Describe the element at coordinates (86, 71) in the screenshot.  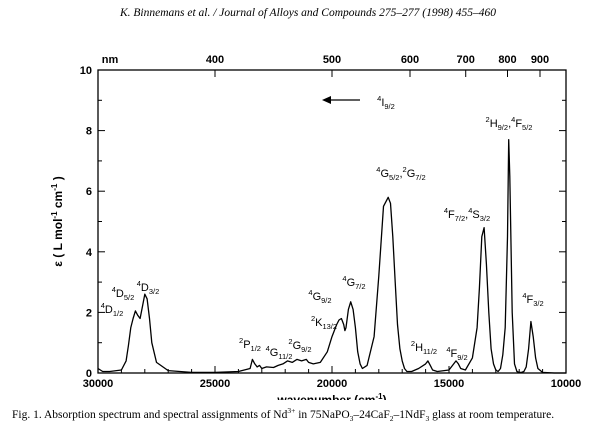
I see `y-tick-label: 10` at that location.